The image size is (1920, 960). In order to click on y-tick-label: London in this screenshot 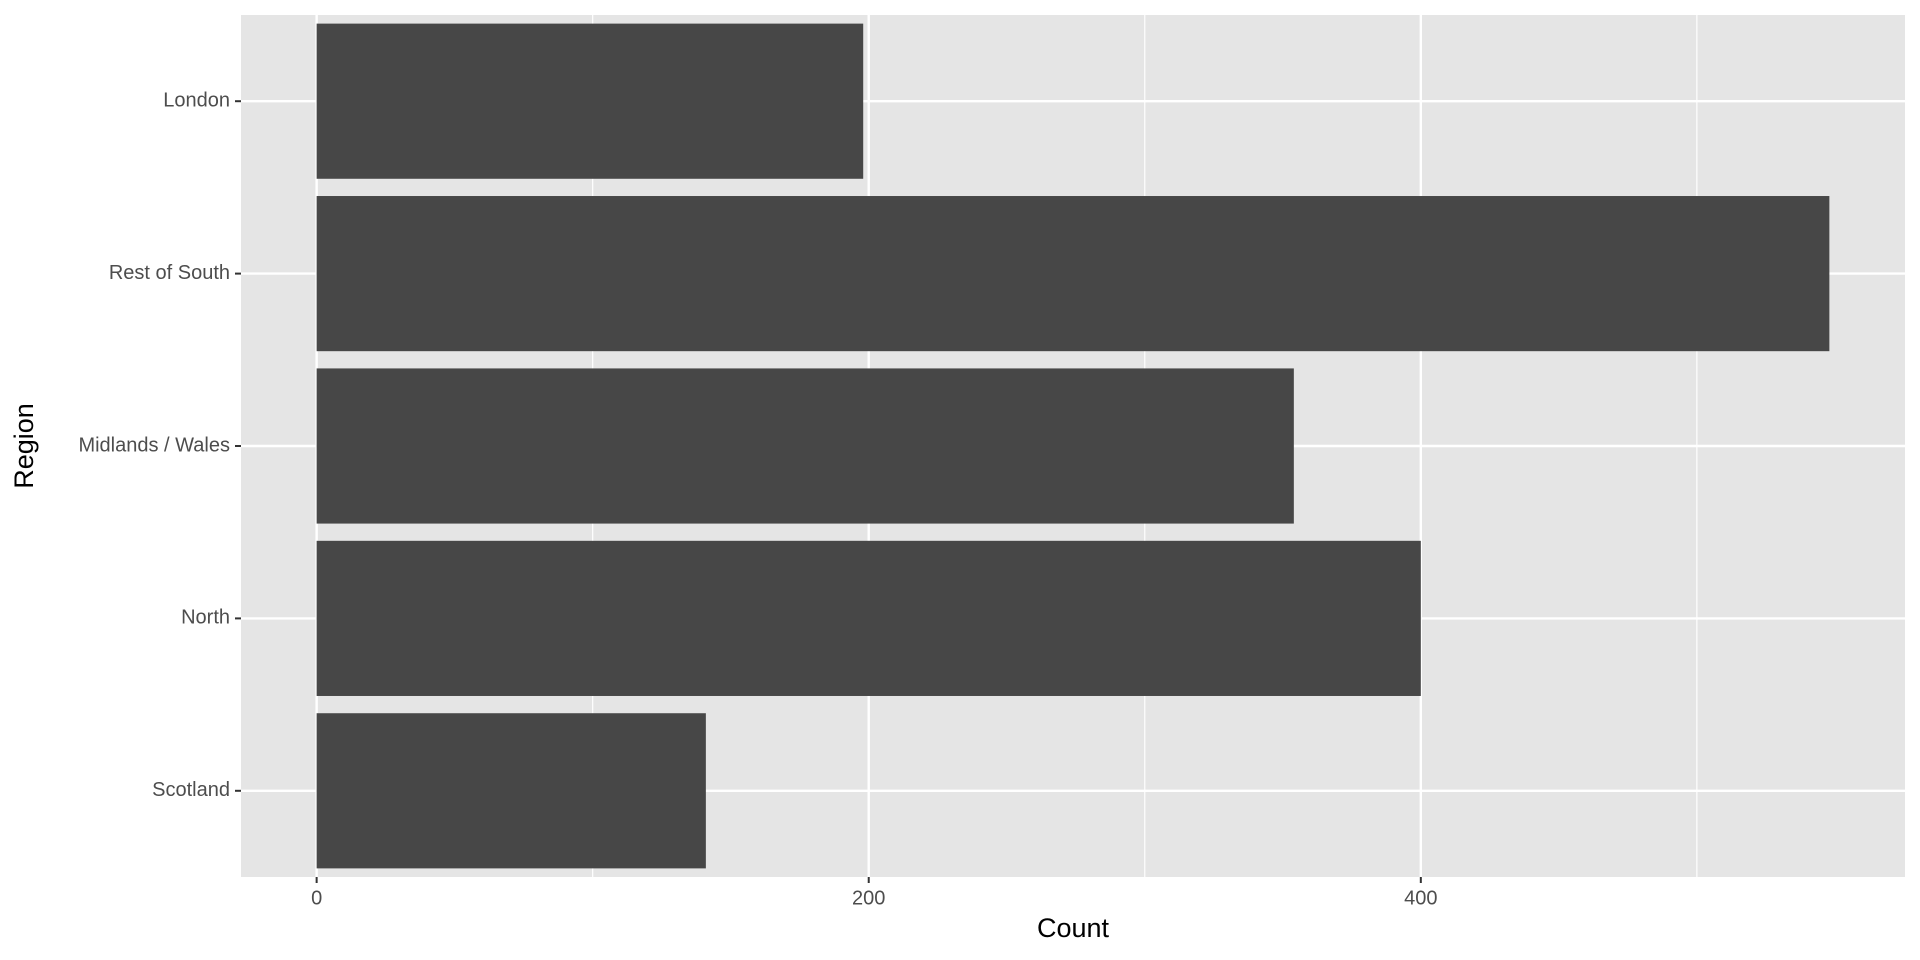, I will do `click(196, 100)`.